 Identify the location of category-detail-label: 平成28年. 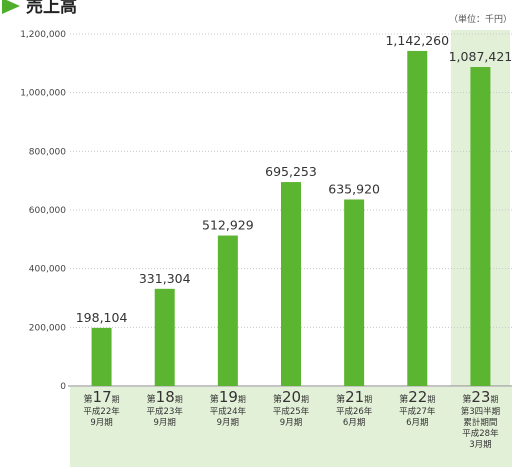
(480, 433).